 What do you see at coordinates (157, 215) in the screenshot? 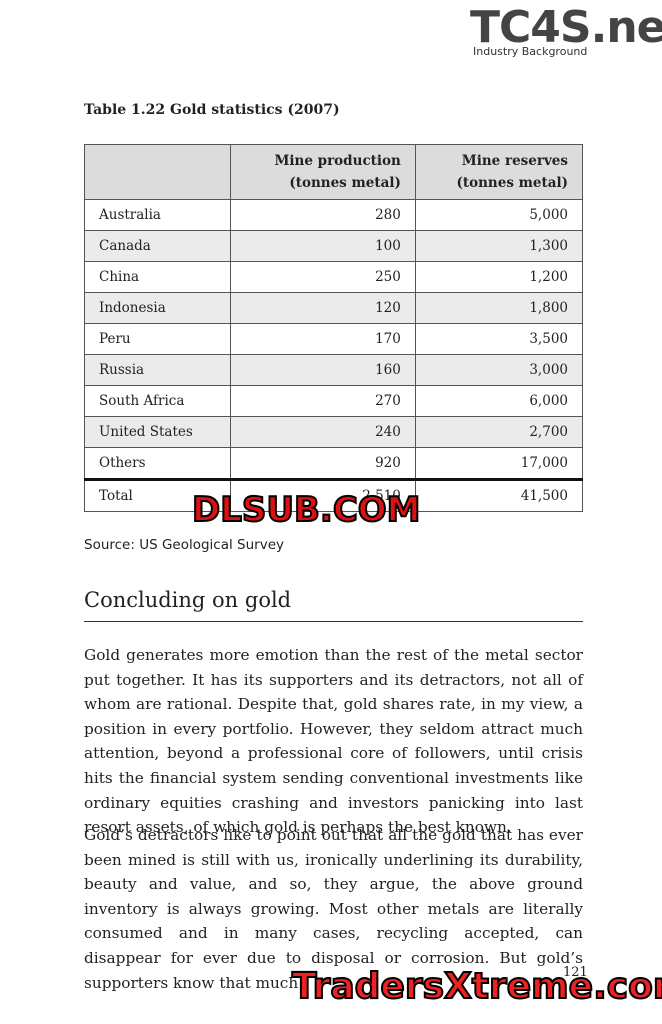
I see `table-cell: Australia` at bounding box center [157, 215].